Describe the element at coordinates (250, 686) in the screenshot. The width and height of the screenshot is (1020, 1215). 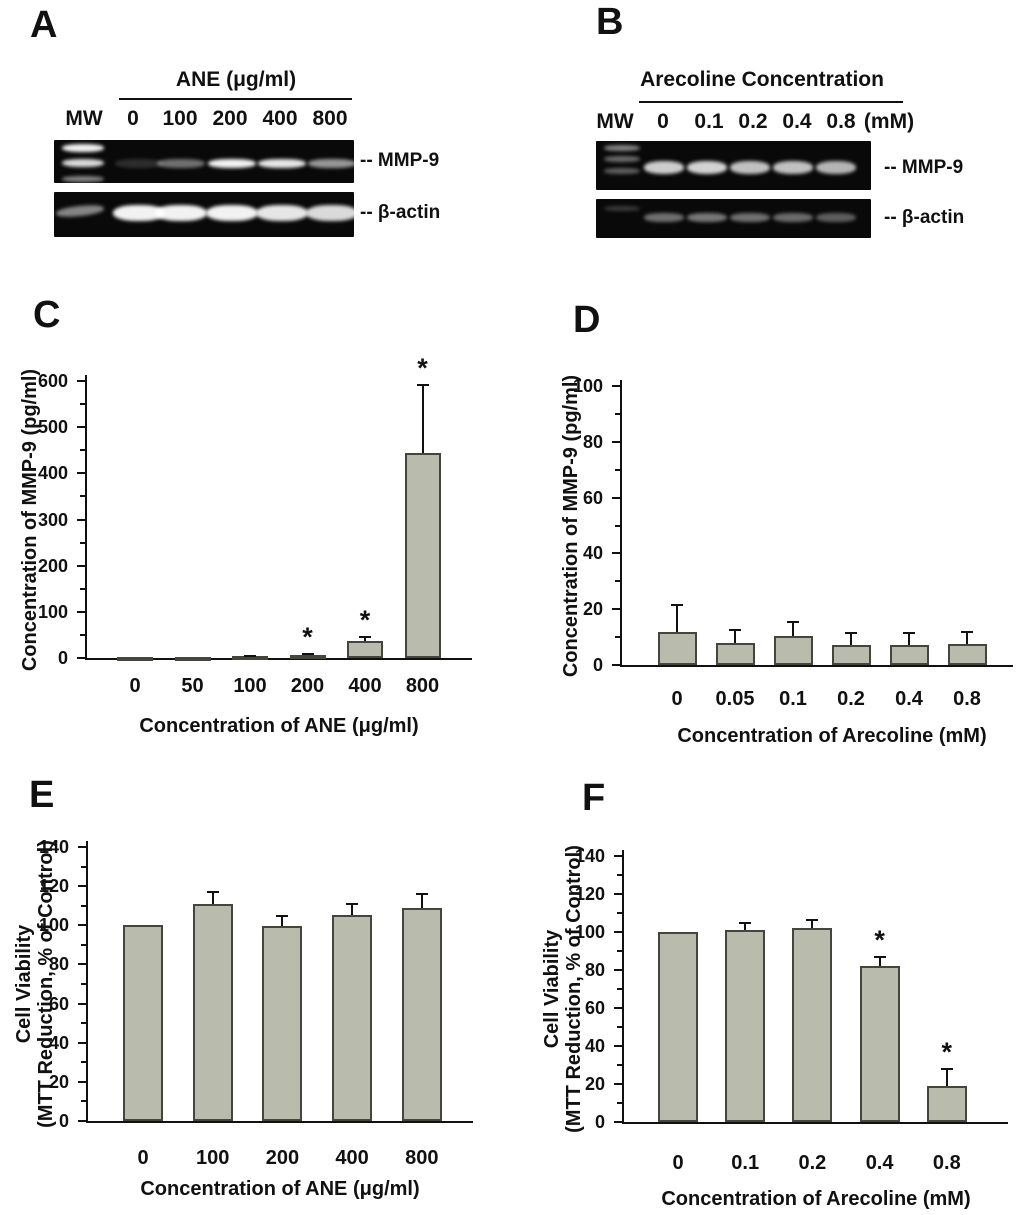
I see `x-tick-label-c-100: 100` at that location.